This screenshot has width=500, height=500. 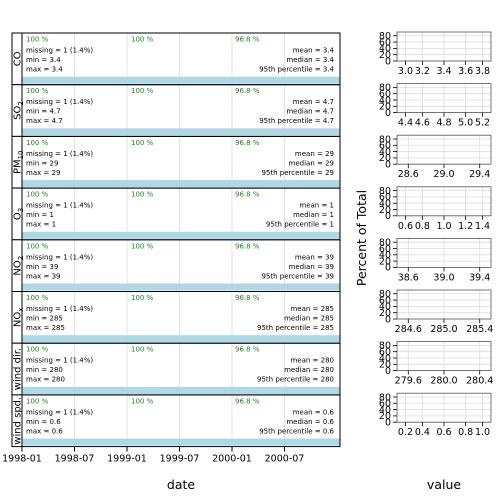 I want to click on summary-text: 95th percentile = 39, so click(x=297, y=276).